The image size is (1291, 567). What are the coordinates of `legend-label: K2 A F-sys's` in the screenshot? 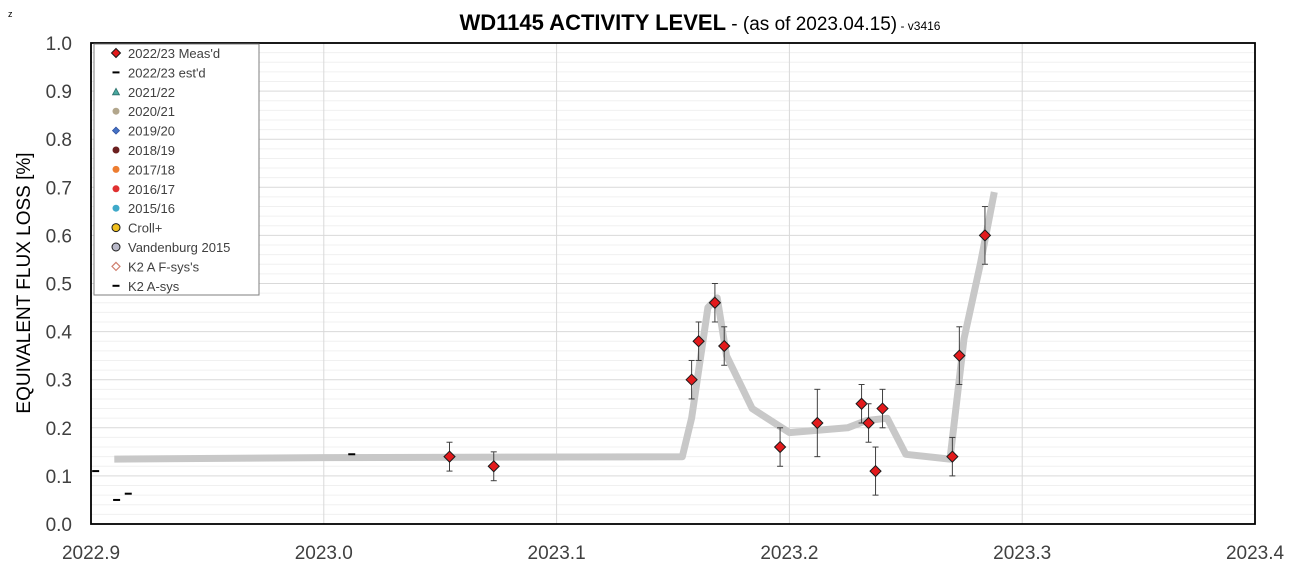 It's located at (164, 266).